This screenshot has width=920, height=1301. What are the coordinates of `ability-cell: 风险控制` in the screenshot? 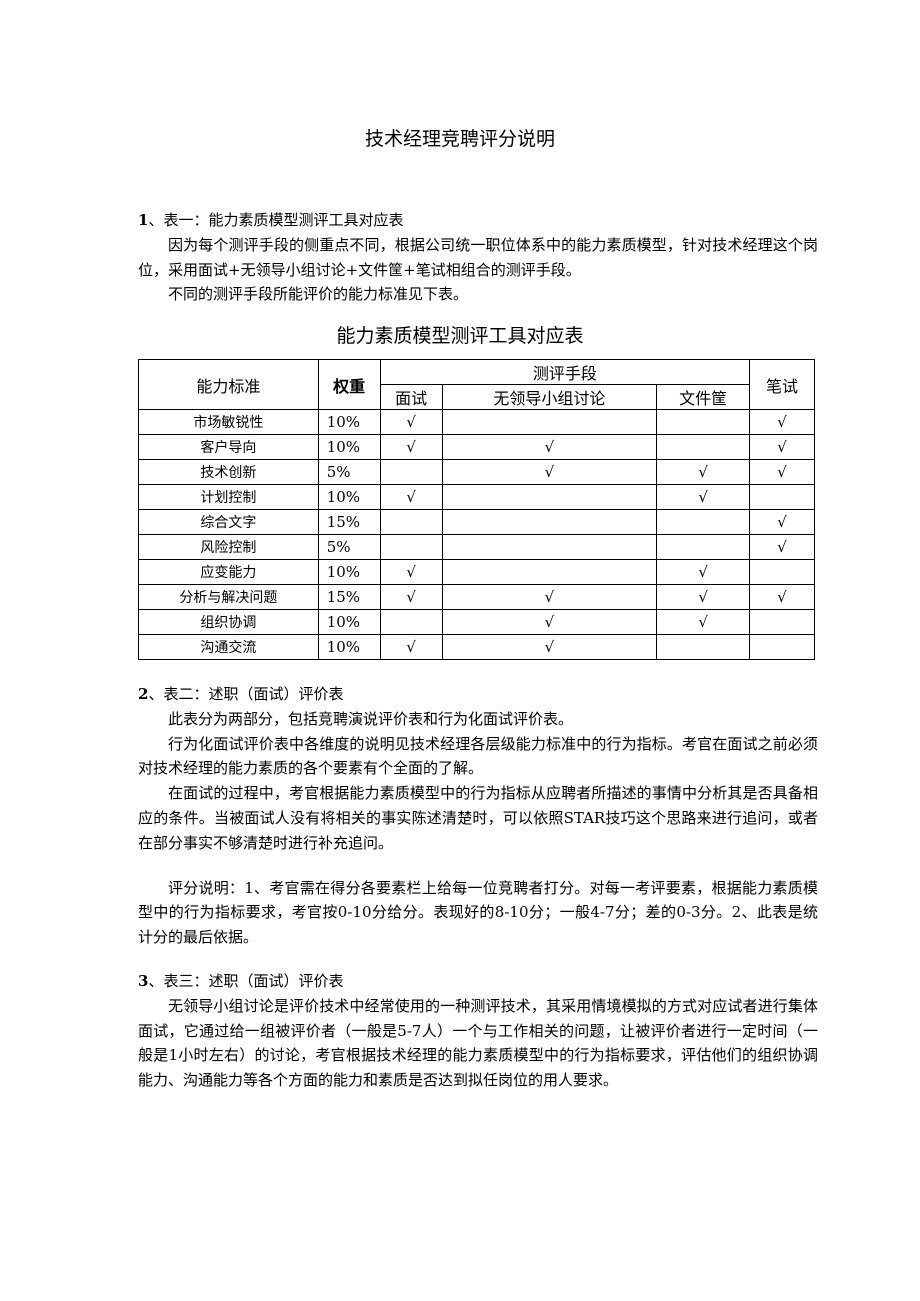 It's located at (228, 547).